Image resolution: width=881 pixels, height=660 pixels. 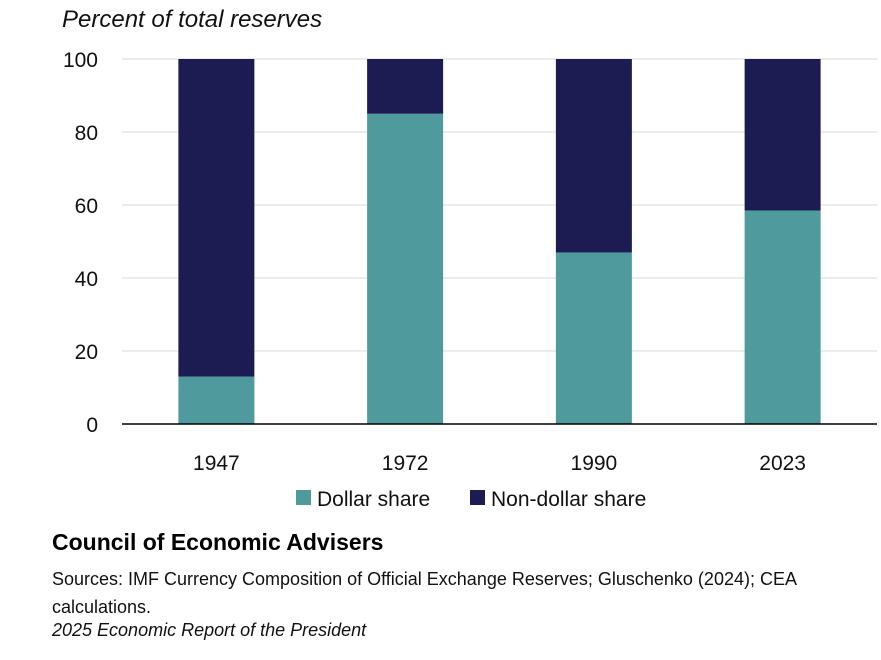 What do you see at coordinates (782, 317) in the screenshot?
I see `bar-dollar-2023` at bounding box center [782, 317].